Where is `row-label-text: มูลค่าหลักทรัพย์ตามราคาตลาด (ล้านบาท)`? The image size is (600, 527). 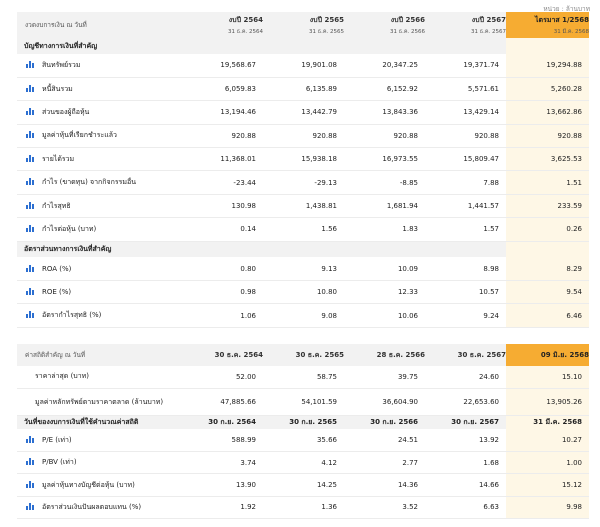
row-label-text: มูลค่าหลักทรัพย์ตามราคาตลาด (ล้านบาท) is located at coordinates (99, 401).